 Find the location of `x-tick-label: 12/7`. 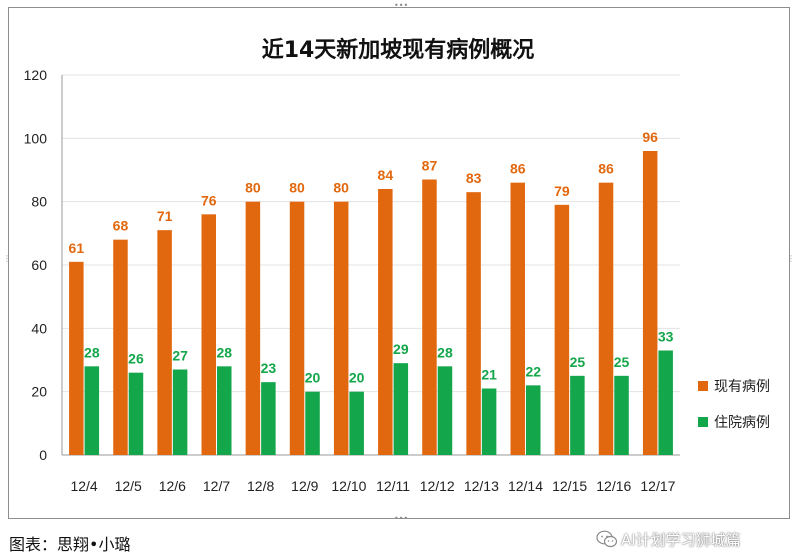

x-tick-label: 12/7 is located at coordinates (216, 486).